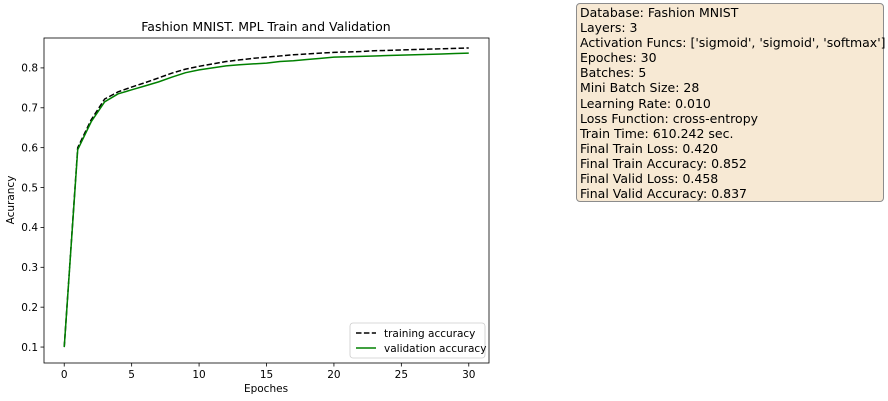 Image resolution: width=888 pixels, height=401 pixels. I want to click on info-loss-function: Loss Function: cross-entropy, so click(669, 118).